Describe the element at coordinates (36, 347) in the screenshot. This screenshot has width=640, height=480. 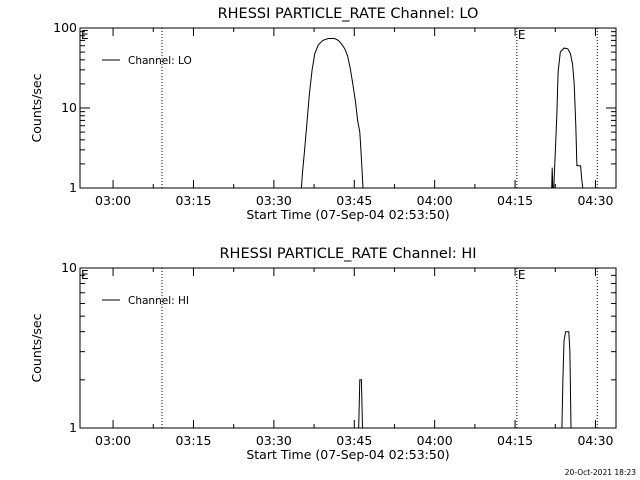
I see `hi-y-axis-label: Counts/sec` at that location.